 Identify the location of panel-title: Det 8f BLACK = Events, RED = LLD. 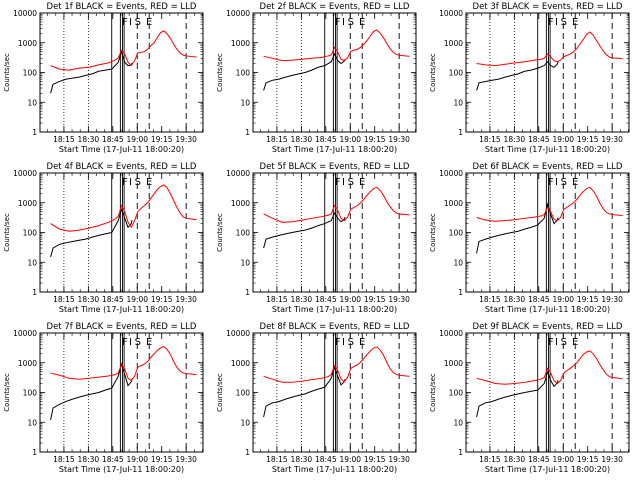
(335, 327).